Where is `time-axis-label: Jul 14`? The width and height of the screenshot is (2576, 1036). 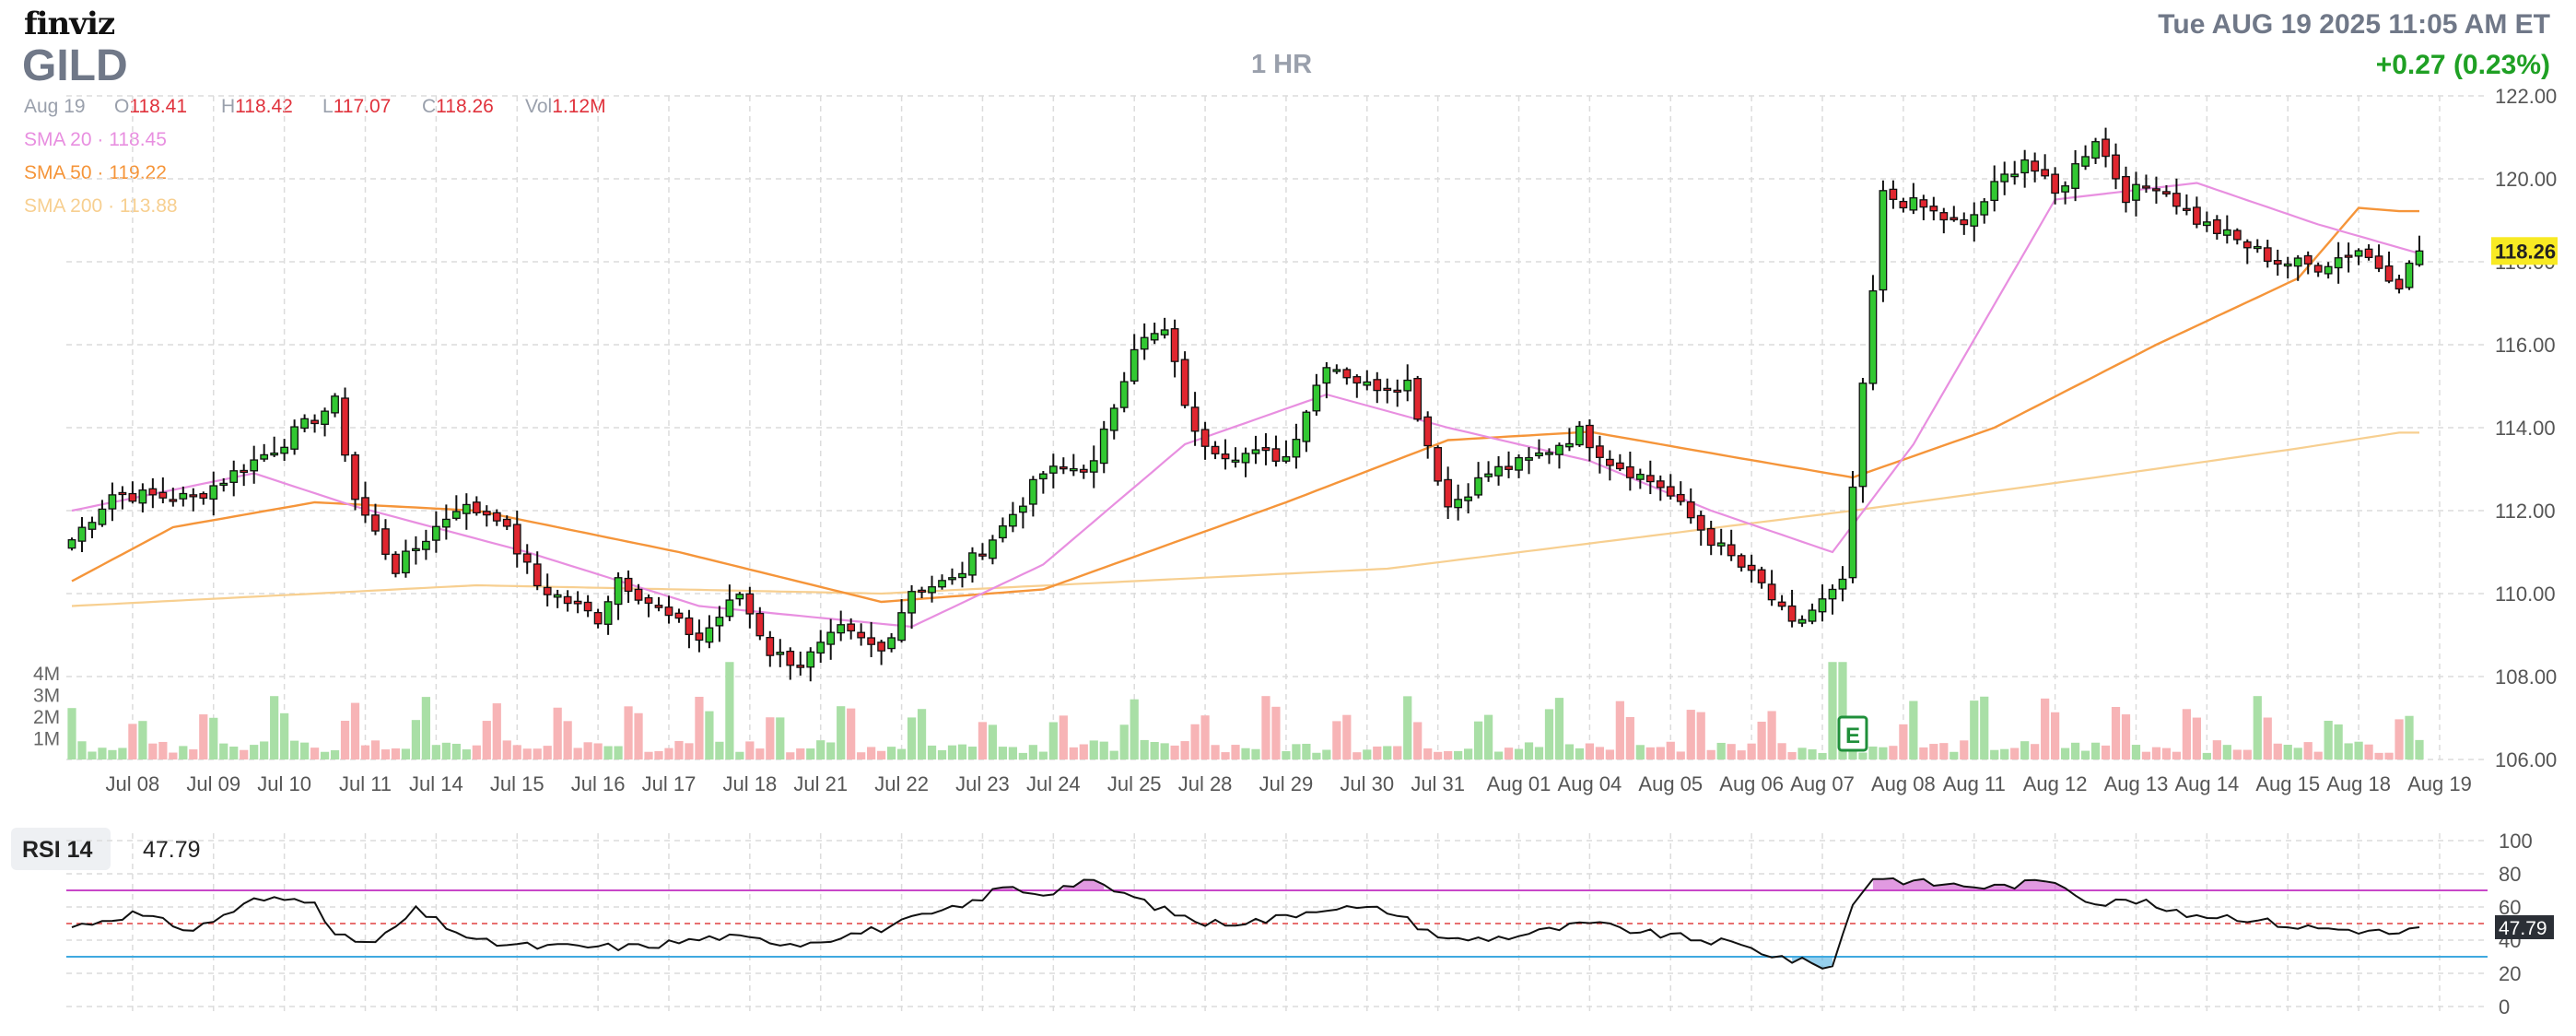 time-axis-label: Jul 14 is located at coordinates (436, 784).